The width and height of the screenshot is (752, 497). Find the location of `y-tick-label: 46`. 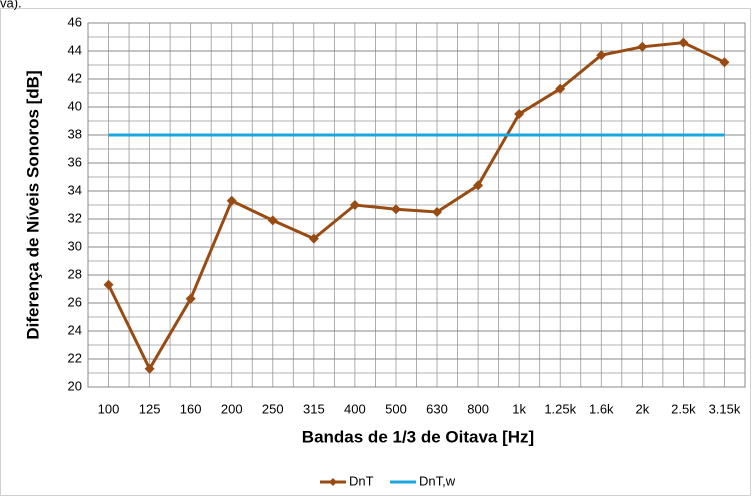

y-tick-label: 46 is located at coordinates (75, 21).